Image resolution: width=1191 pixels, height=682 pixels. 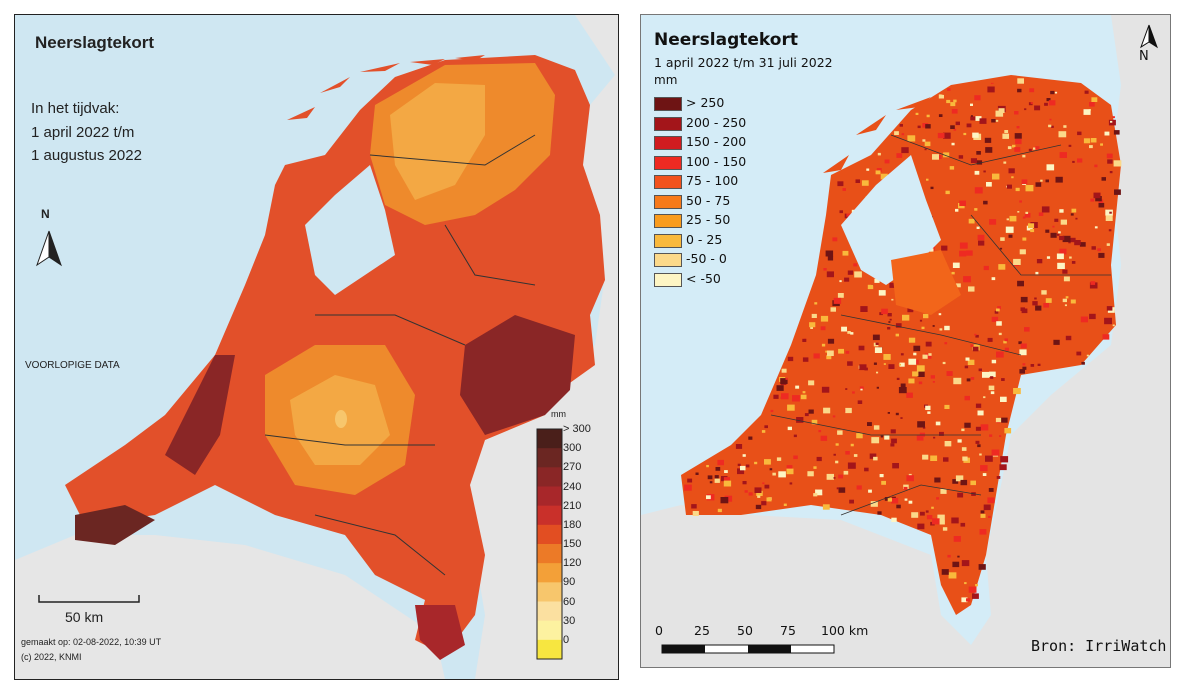 I want to click on left-colorbar, so click(x=549, y=544).